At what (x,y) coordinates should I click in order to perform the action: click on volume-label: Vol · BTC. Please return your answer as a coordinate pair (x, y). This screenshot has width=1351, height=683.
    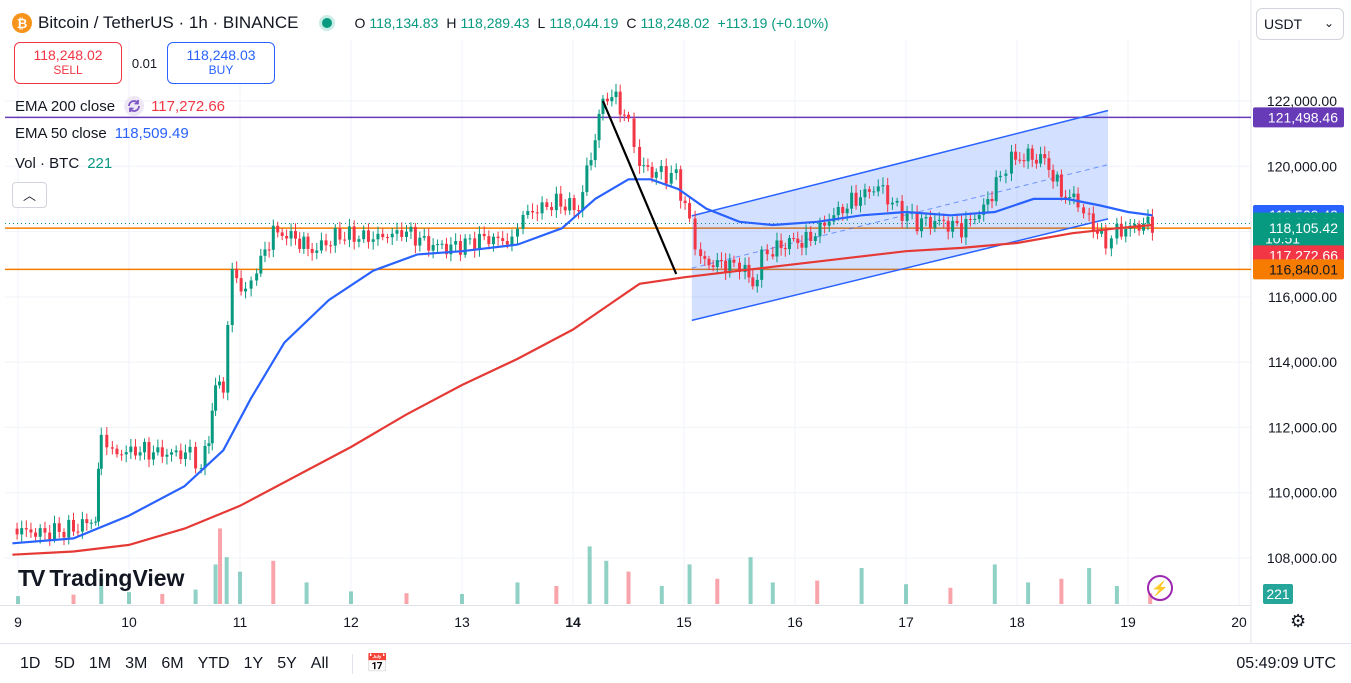
    Looking at the image, I should click on (47, 163).